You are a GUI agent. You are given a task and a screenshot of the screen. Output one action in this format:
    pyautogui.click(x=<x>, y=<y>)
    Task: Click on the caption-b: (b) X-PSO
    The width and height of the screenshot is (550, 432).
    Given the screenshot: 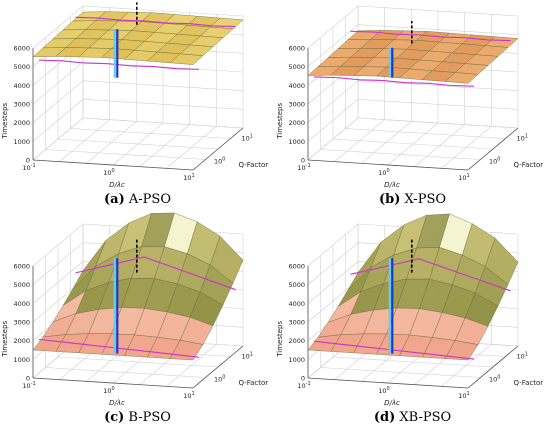 What is the action you would take?
    pyautogui.click(x=412, y=199)
    